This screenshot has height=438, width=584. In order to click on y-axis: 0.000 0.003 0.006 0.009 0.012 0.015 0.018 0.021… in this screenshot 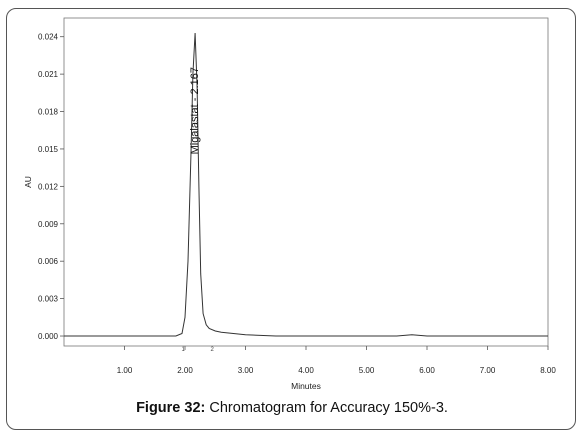, I will do `click(51, 187)`.